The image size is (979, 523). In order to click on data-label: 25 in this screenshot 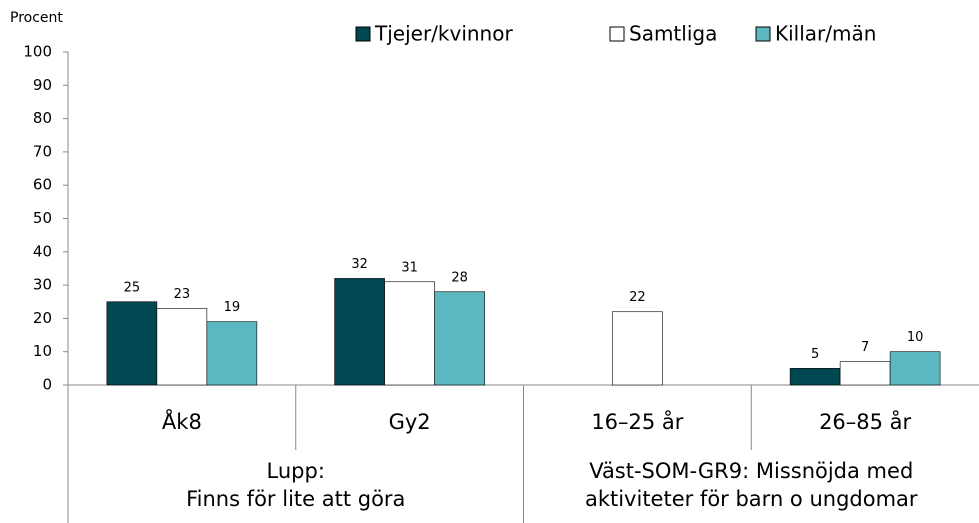, I will do `click(132, 287)`.